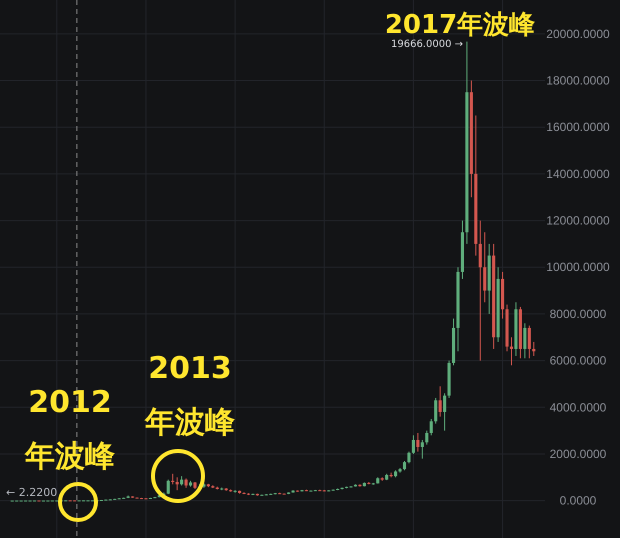  What do you see at coordinates (578, 33) in the screenshot?
I see `y-tick-label: 20000.0000` at bounding box center [578, 33].